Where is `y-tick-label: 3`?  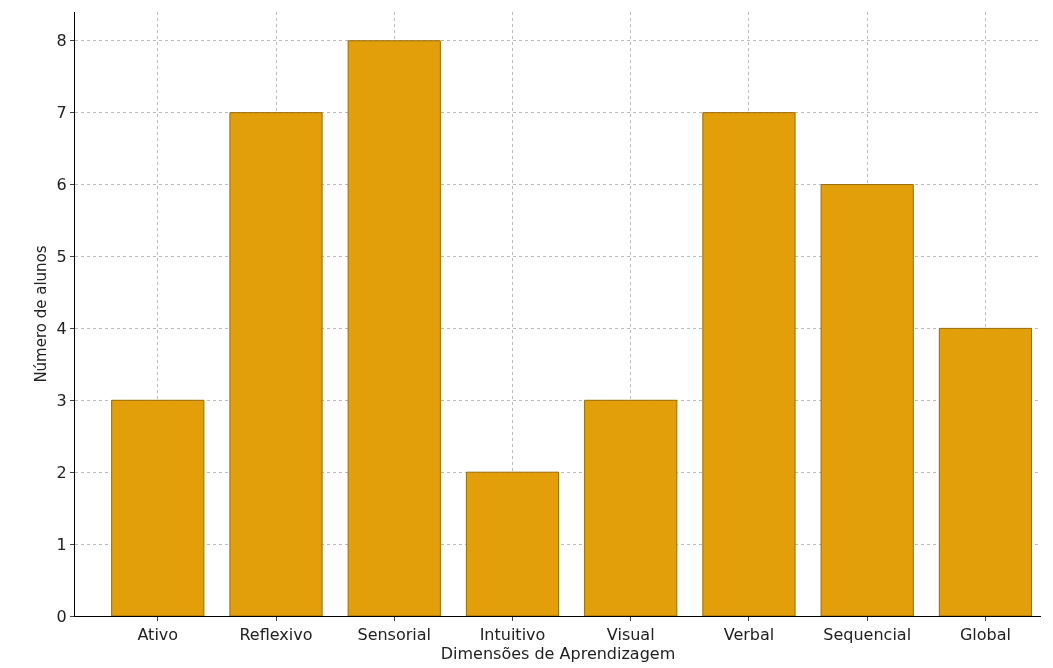 y-tick-label: 3 is located at coordinates (61, 400).